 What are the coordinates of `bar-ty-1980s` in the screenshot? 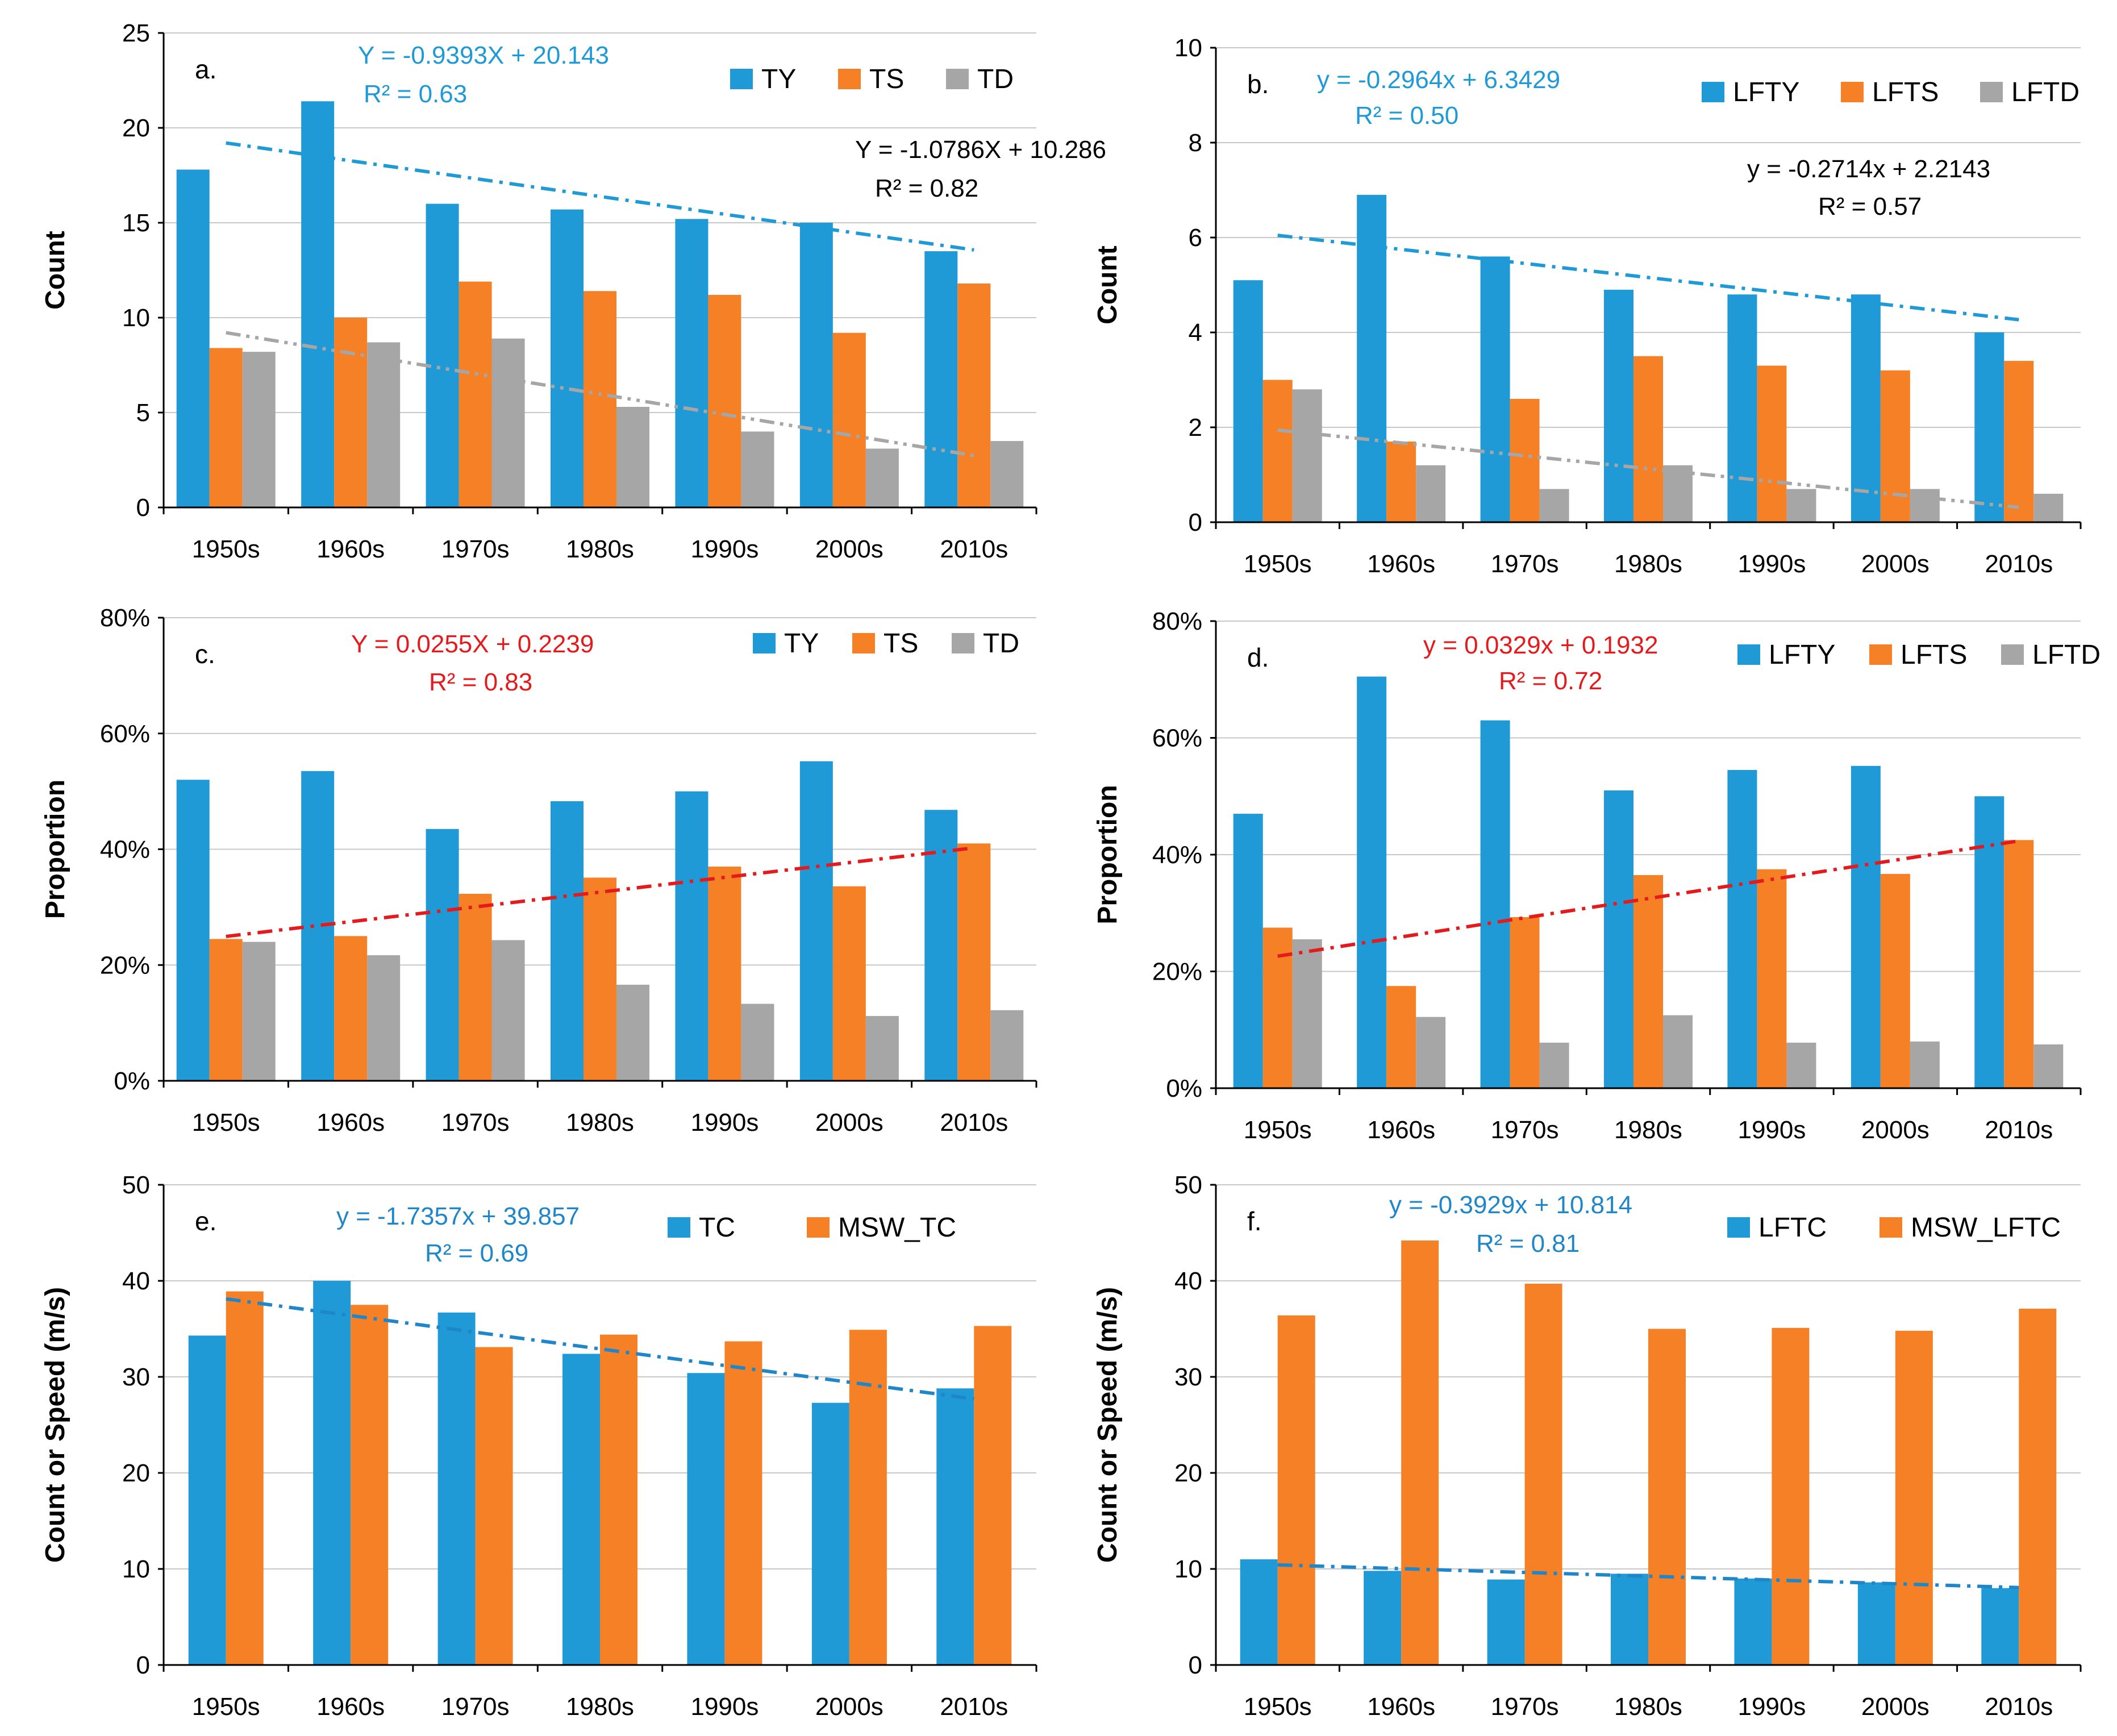 It's located at (567, 358).